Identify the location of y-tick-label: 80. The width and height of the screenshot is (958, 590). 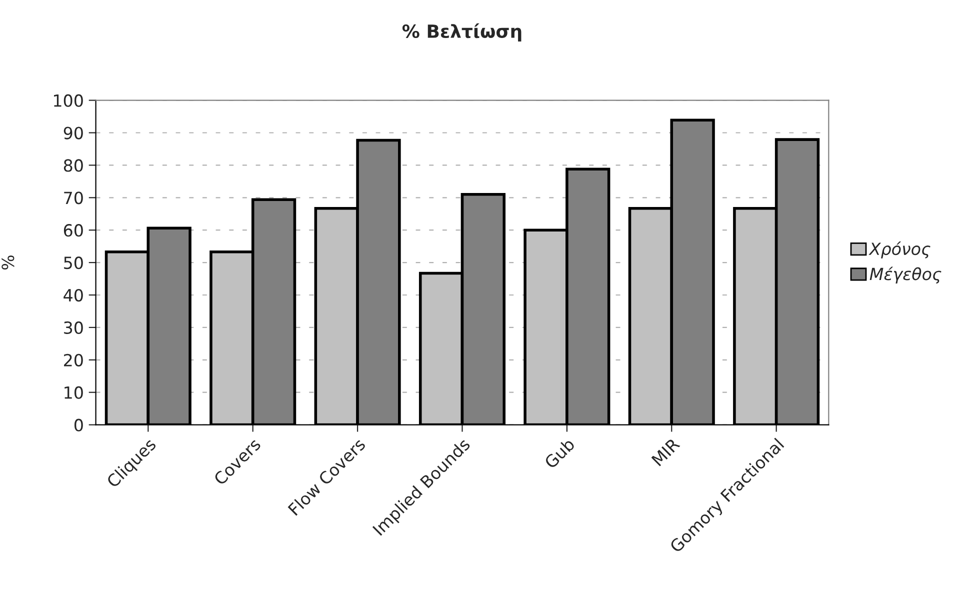
(73, 165).